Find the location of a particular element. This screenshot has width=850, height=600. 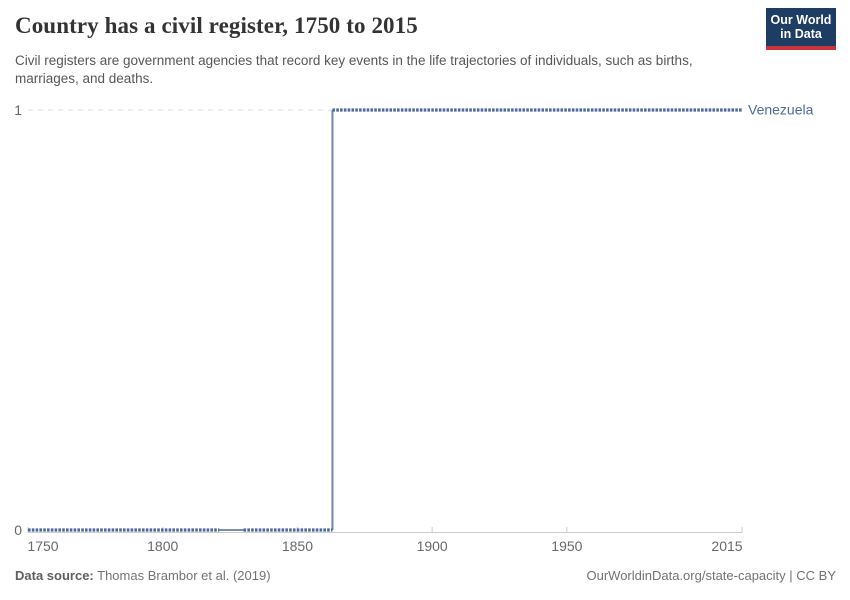

y-tick-label: 1 is located at coordinates (18, 110).